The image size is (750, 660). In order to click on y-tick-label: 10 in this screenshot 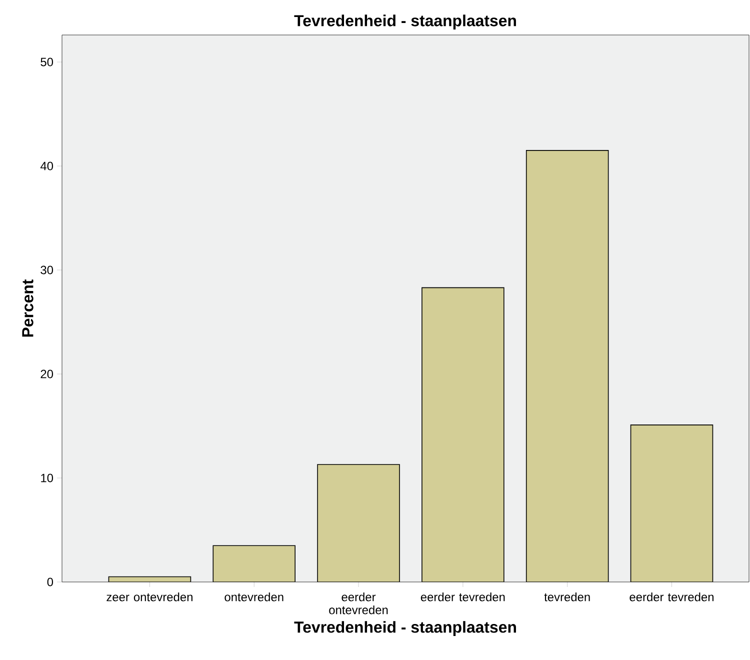, I will do `click(47, 478)`.